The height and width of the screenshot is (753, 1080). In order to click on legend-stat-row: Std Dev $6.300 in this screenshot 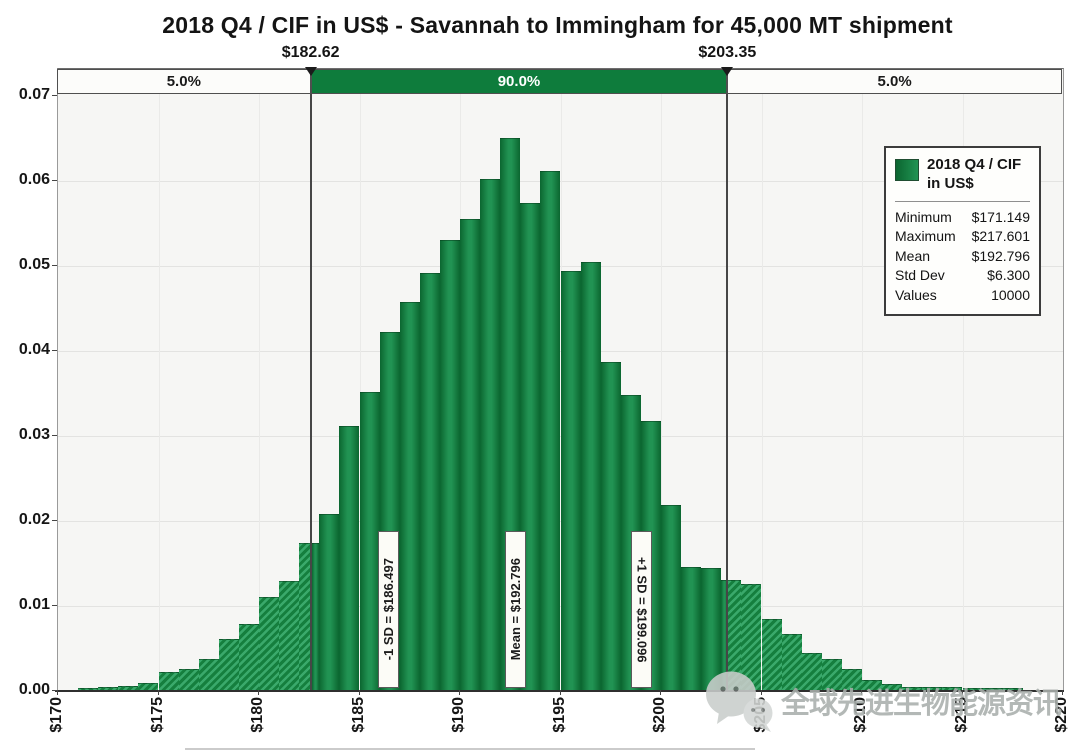, I will do `click(962, 276)`.